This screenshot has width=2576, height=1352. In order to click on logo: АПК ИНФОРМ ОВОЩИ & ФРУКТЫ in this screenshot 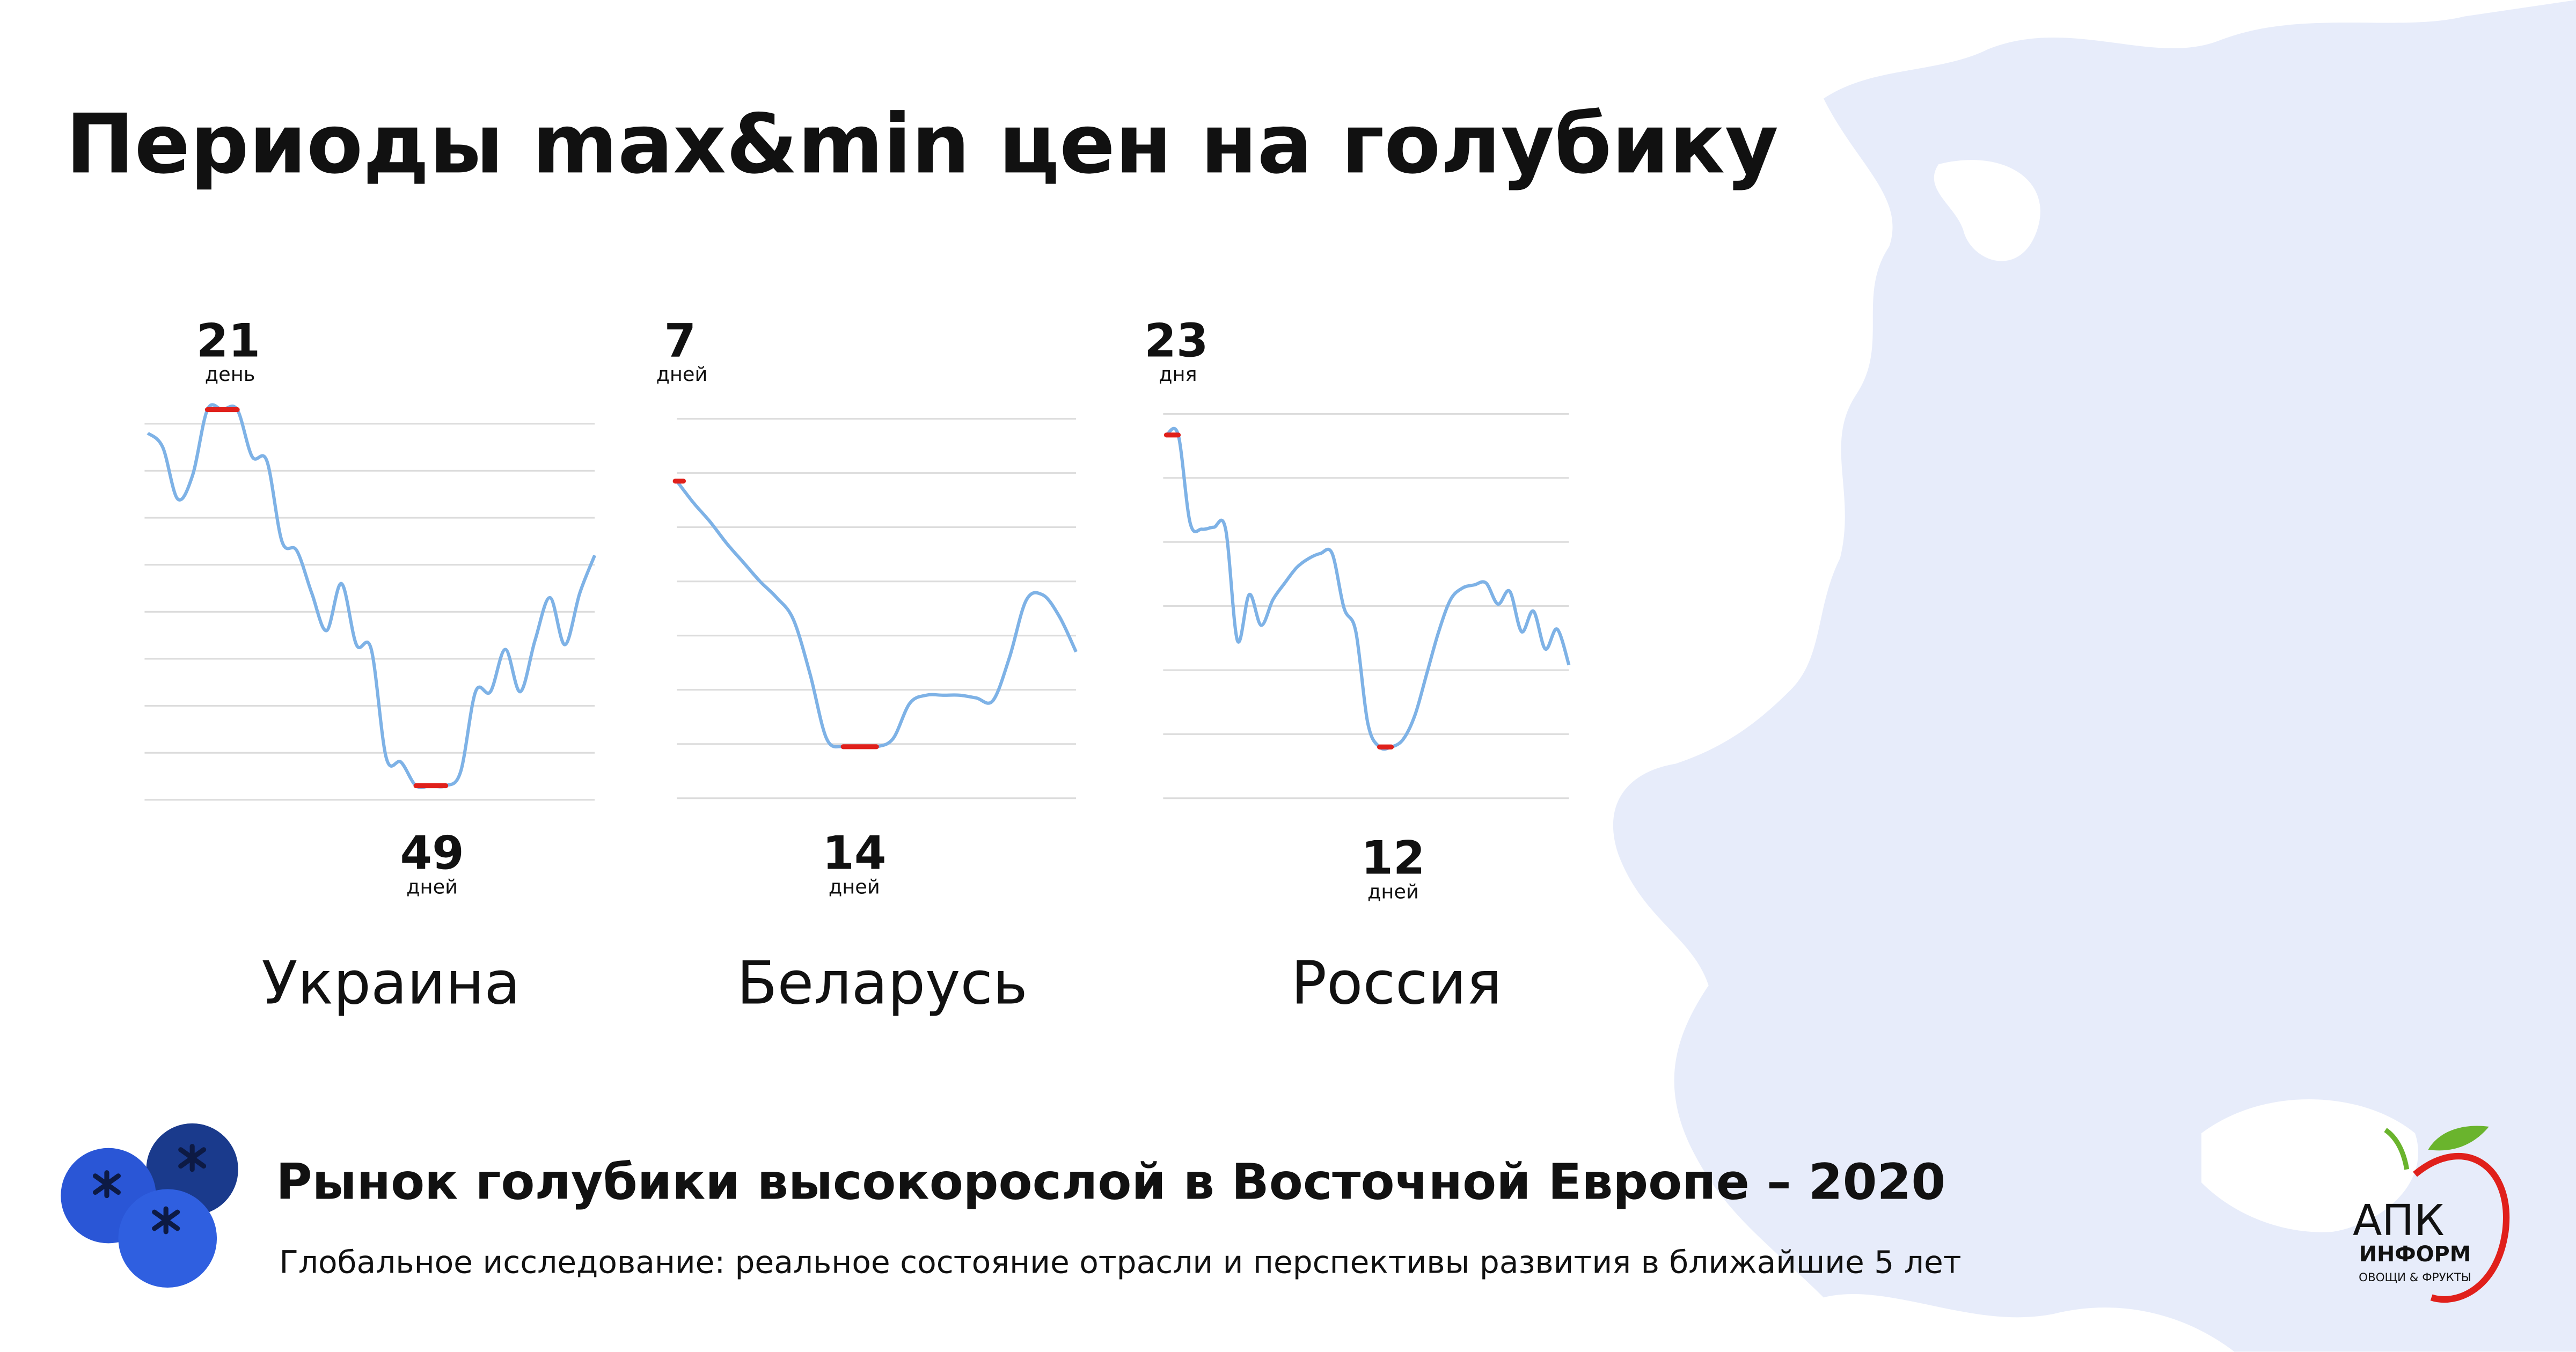, I will do `click(2431, 1214)`.